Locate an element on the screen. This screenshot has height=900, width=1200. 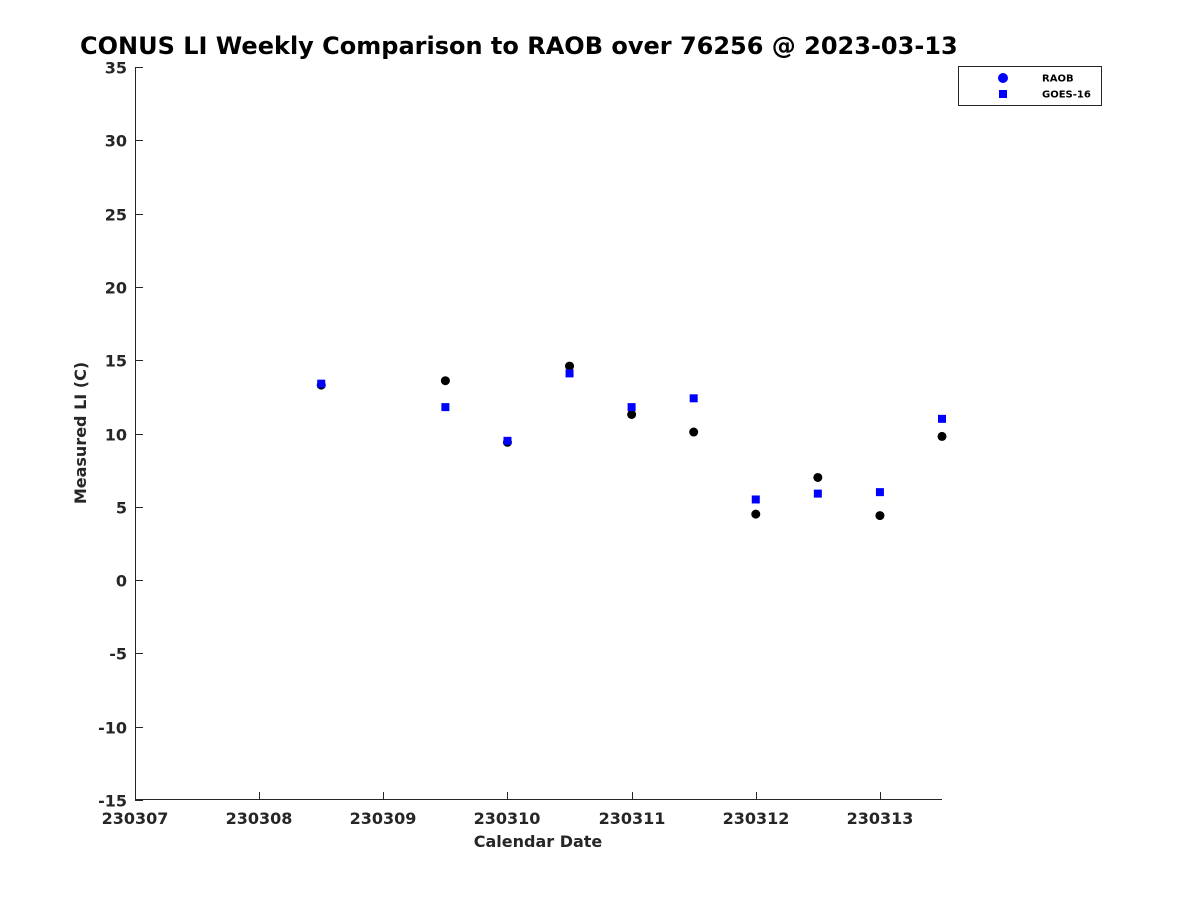
x-tick-label: 230307 is located at coordinates (135, 818).